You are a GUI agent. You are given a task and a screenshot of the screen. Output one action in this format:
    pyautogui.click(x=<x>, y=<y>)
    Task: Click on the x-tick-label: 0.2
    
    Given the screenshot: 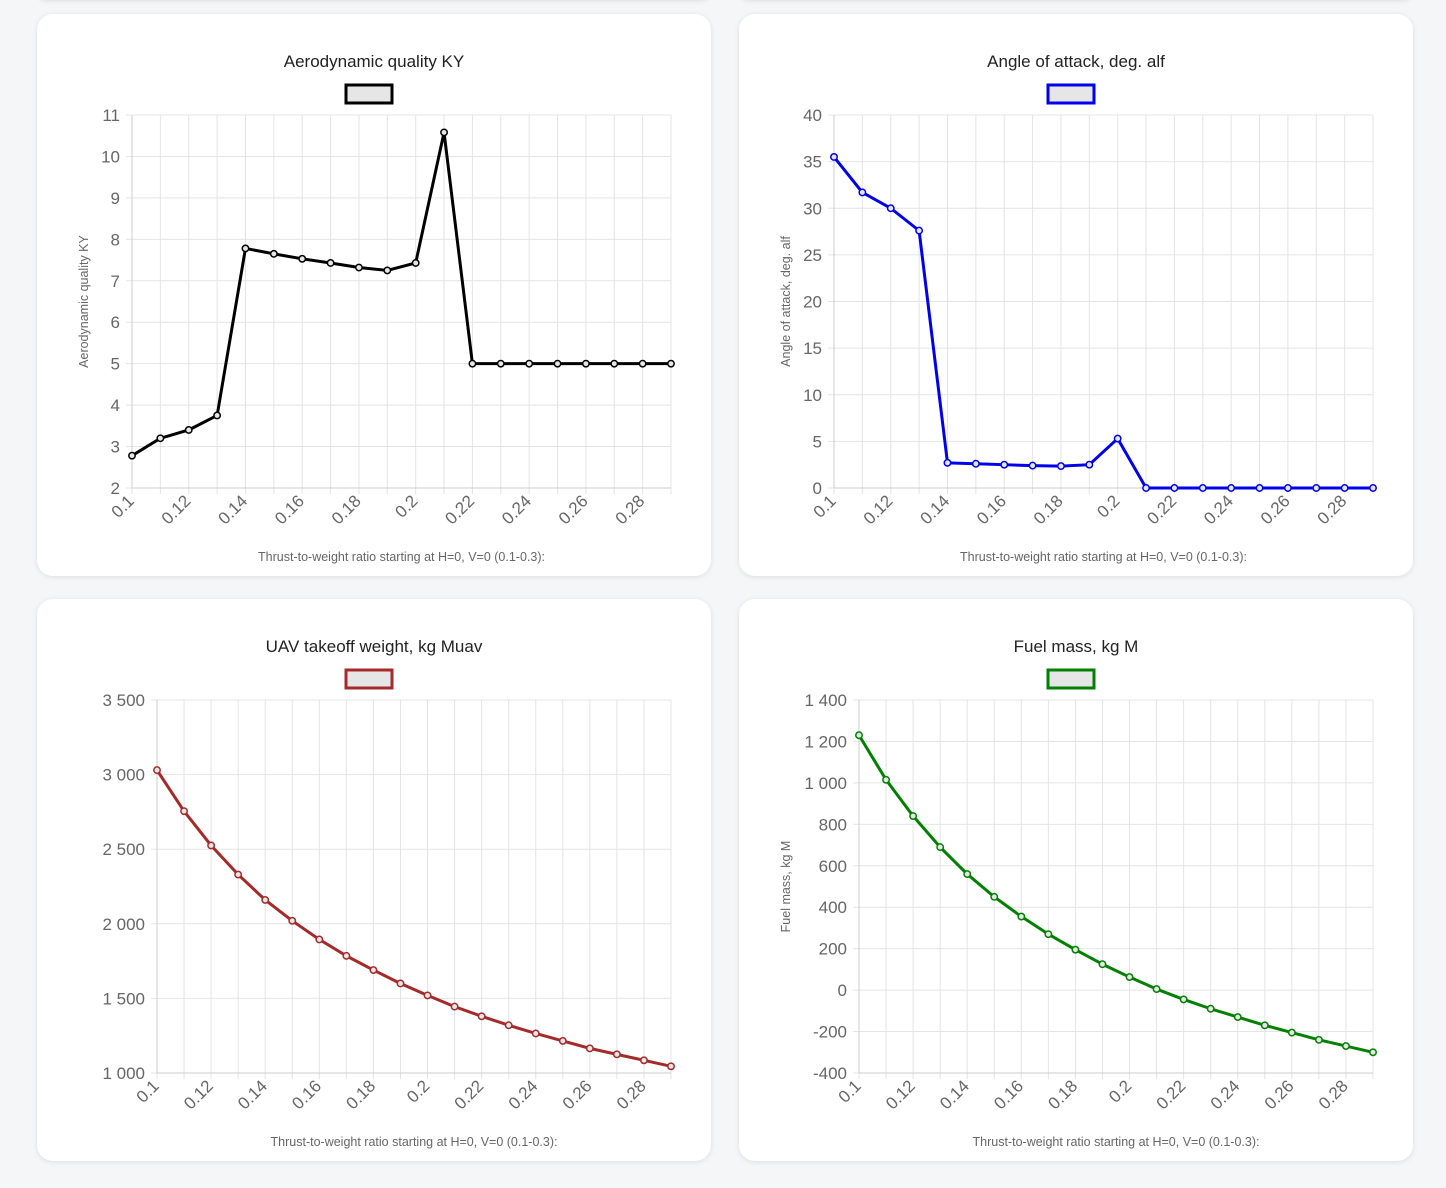 What is the action you would take?
    pyautogui.click(x=406, y=506)
    